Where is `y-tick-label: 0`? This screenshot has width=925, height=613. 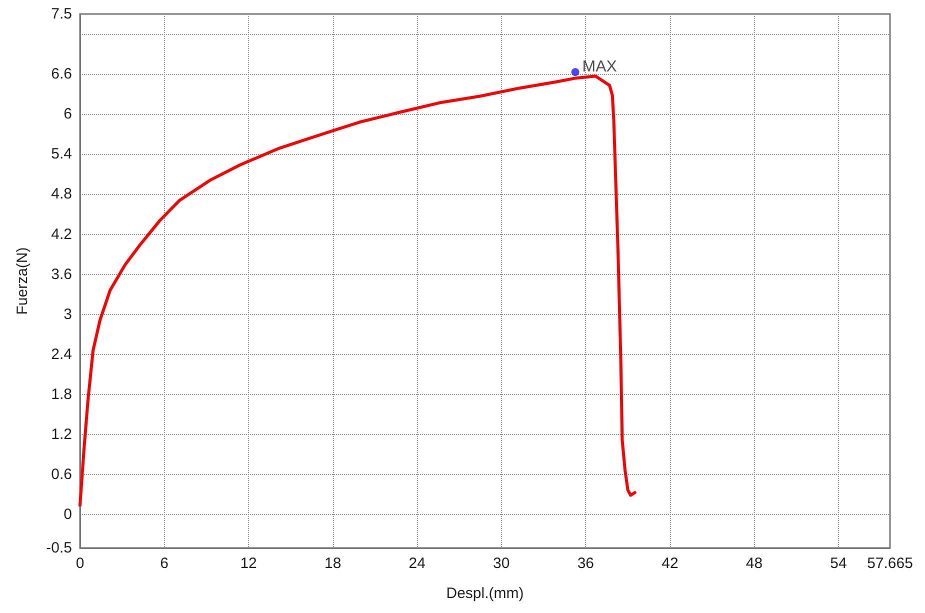
y-tick-label: 0 is located at coordinates (68, 515).